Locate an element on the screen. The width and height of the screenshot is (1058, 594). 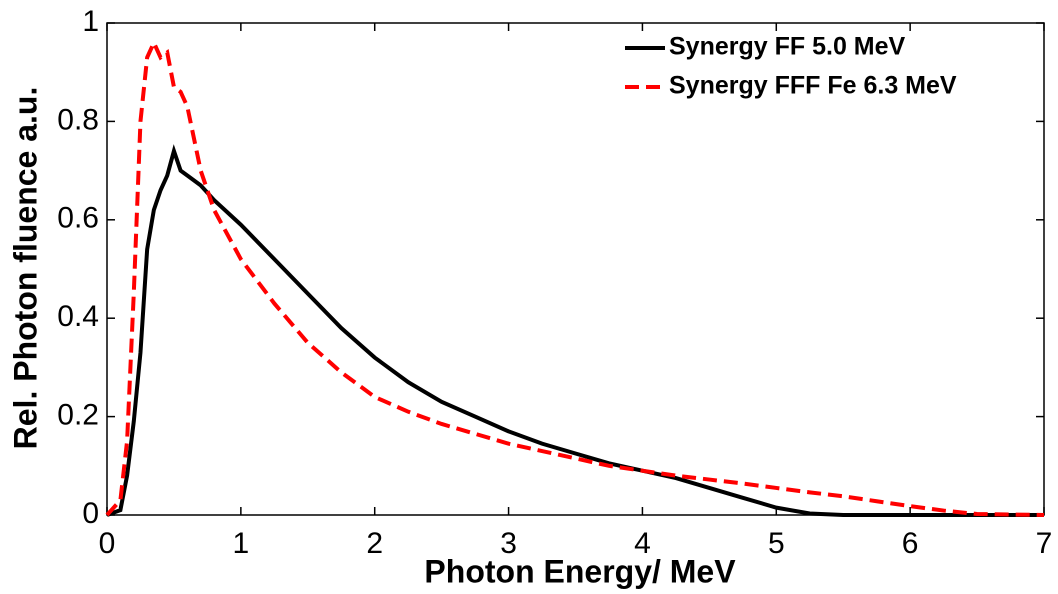
y-tick-label: 0.6 is located at coordinates (78, 218).